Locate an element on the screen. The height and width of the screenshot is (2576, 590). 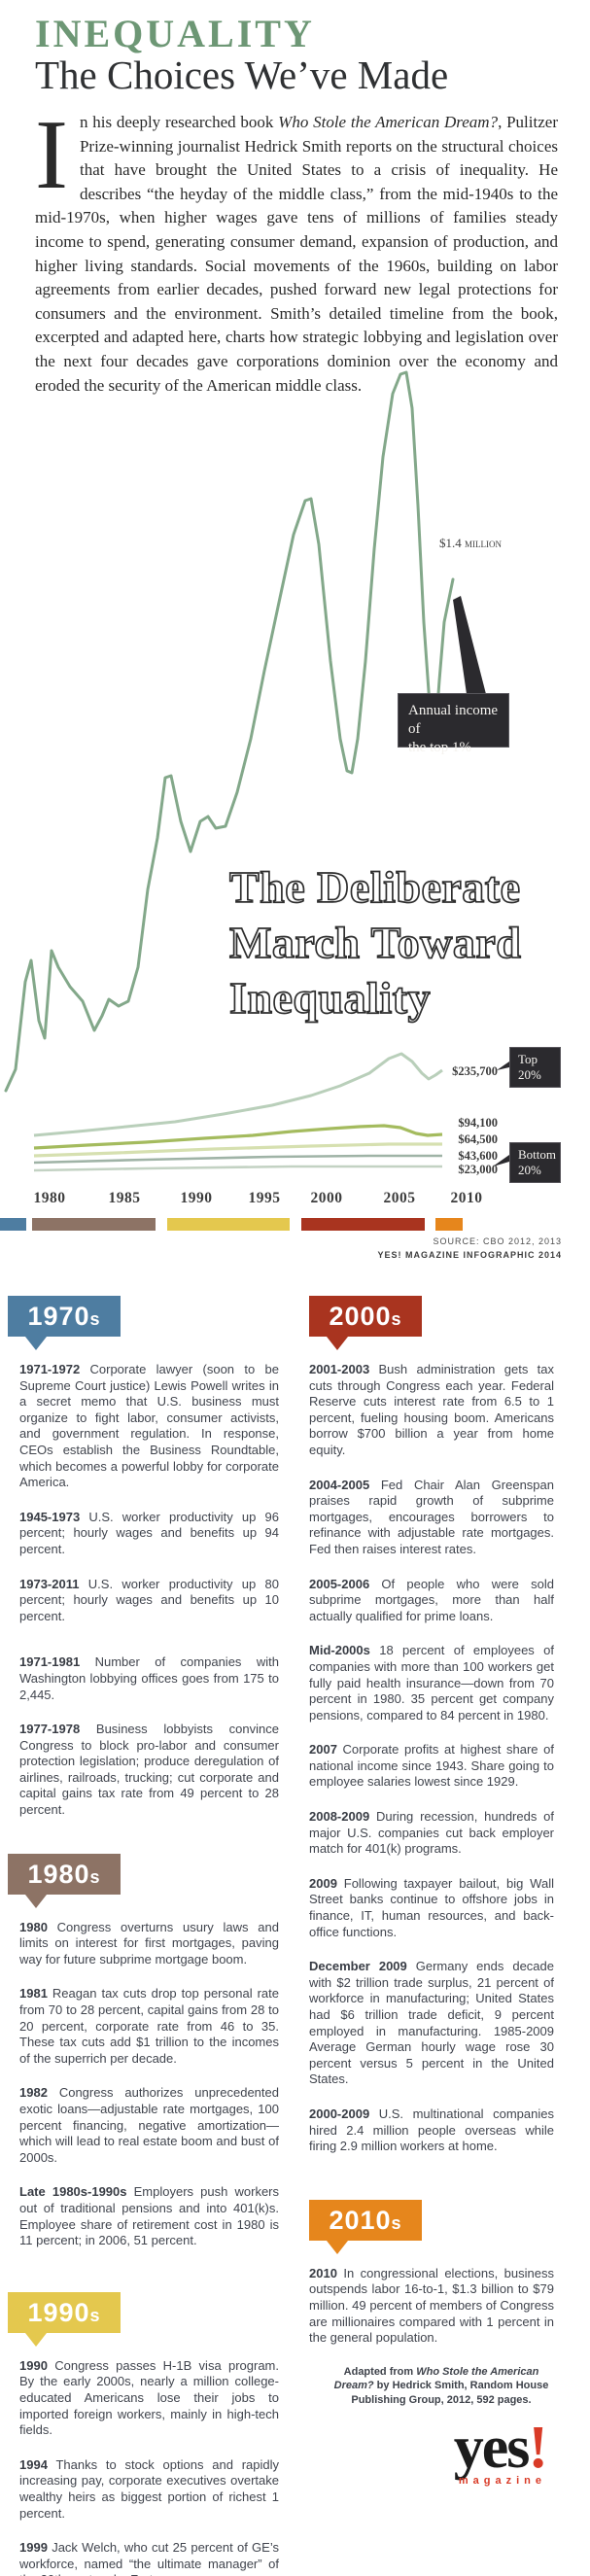
decade-bar-1980s is located at coordinates (94, 1224).